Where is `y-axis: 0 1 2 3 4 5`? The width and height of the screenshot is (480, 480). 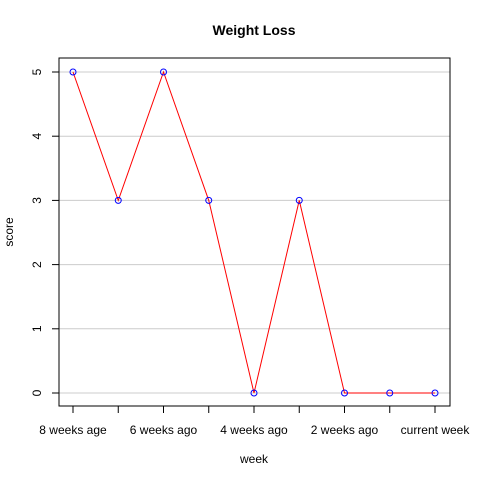 y-axis: 0 1 2 3 4 5 is located at coordinates (44, 232).